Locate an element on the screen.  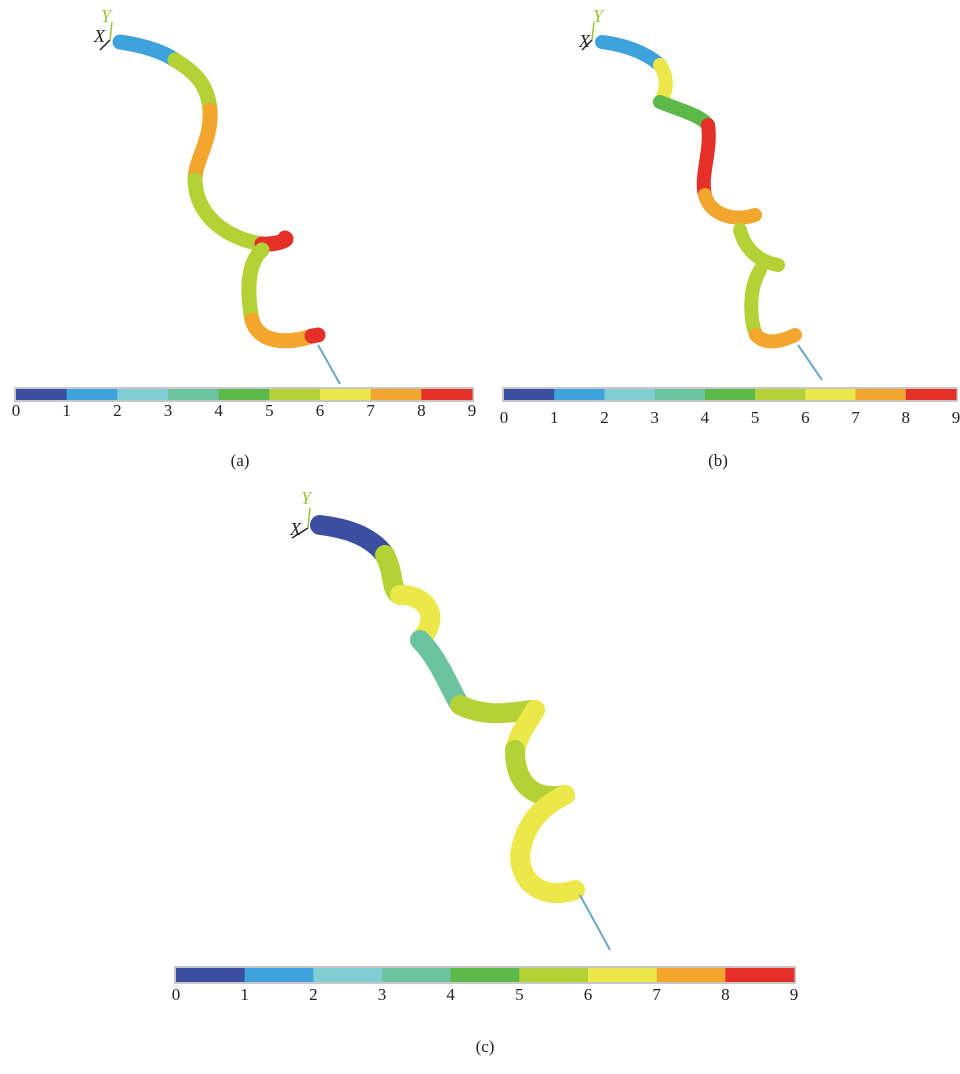
panel-label: (a) is located at coordinates (240, 460).